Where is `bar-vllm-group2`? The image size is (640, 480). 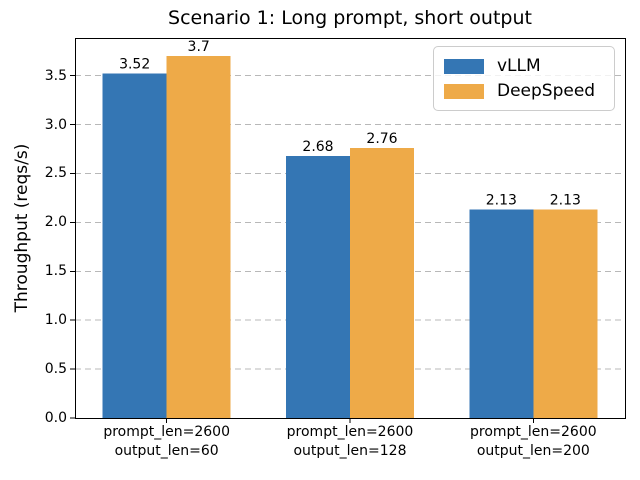 bar-vllm-group2 is located at coordinates (318, 286).